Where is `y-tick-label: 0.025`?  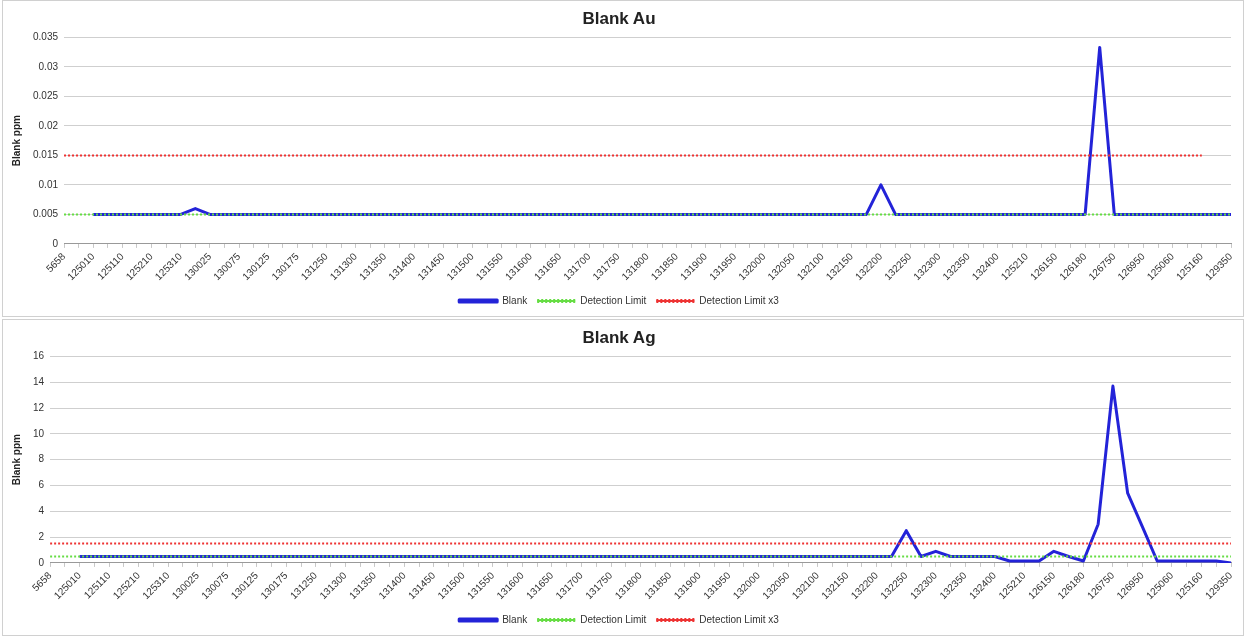
y-tick-label: 0.025 is located at coordinates (45, 96).